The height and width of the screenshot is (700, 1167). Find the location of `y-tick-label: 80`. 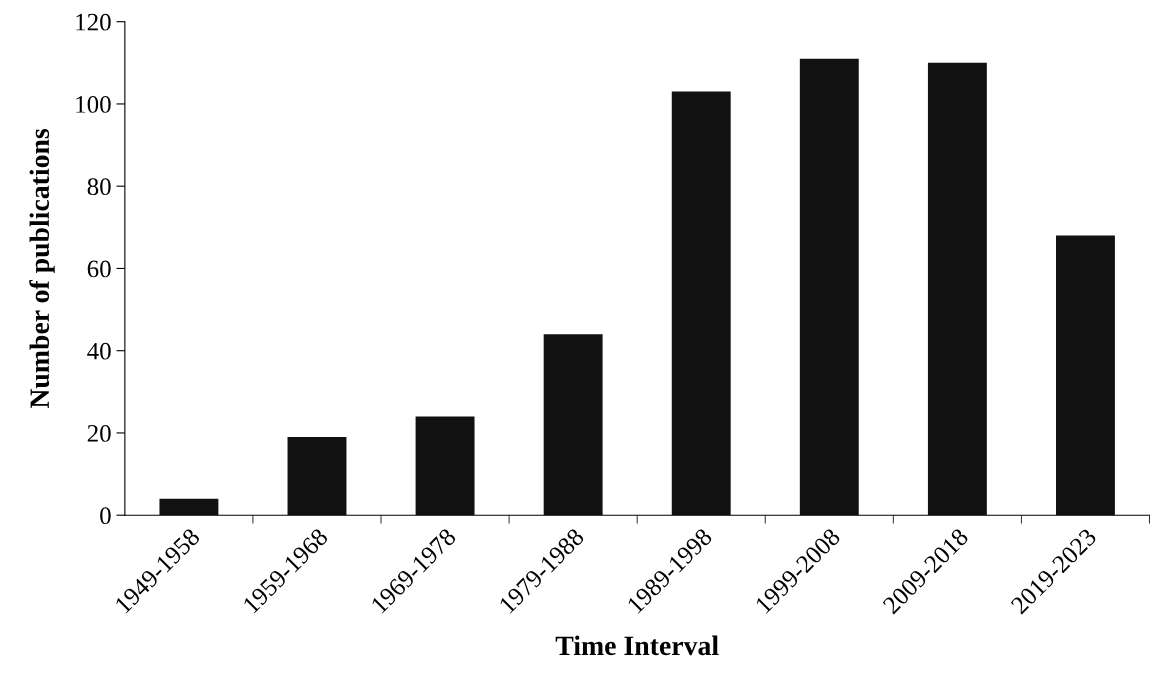

y-tick-label: 80 is located at coordinates (99, 187).